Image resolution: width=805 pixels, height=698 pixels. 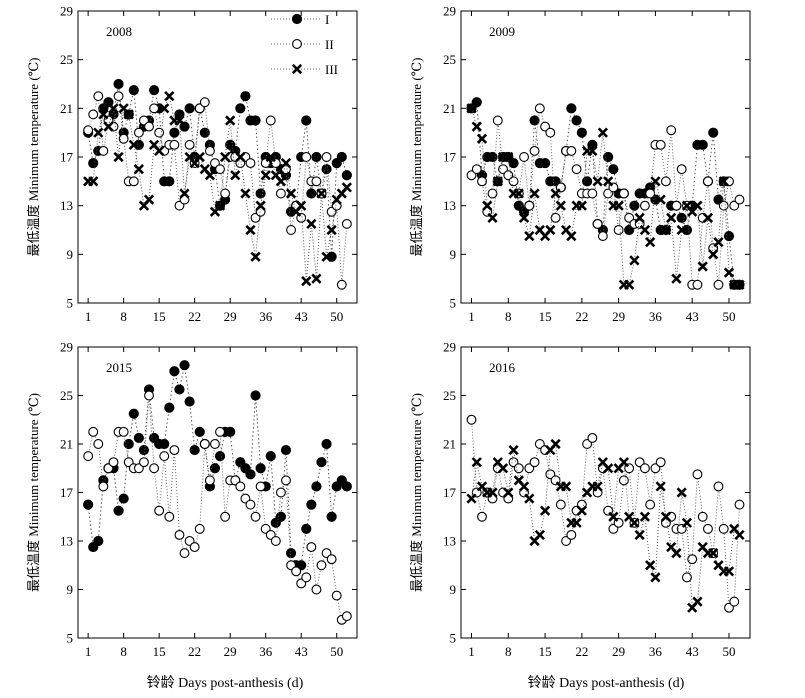 I want to click on x-tick-label: 50, so click(x=336, y=316).